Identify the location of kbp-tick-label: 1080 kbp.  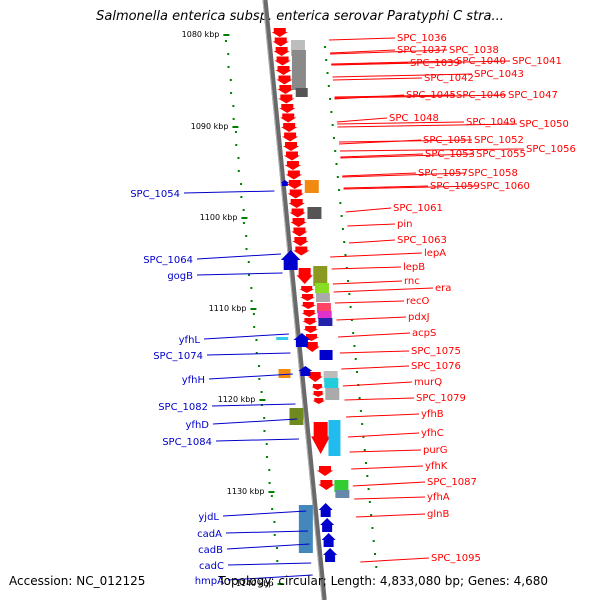
(201, 34).